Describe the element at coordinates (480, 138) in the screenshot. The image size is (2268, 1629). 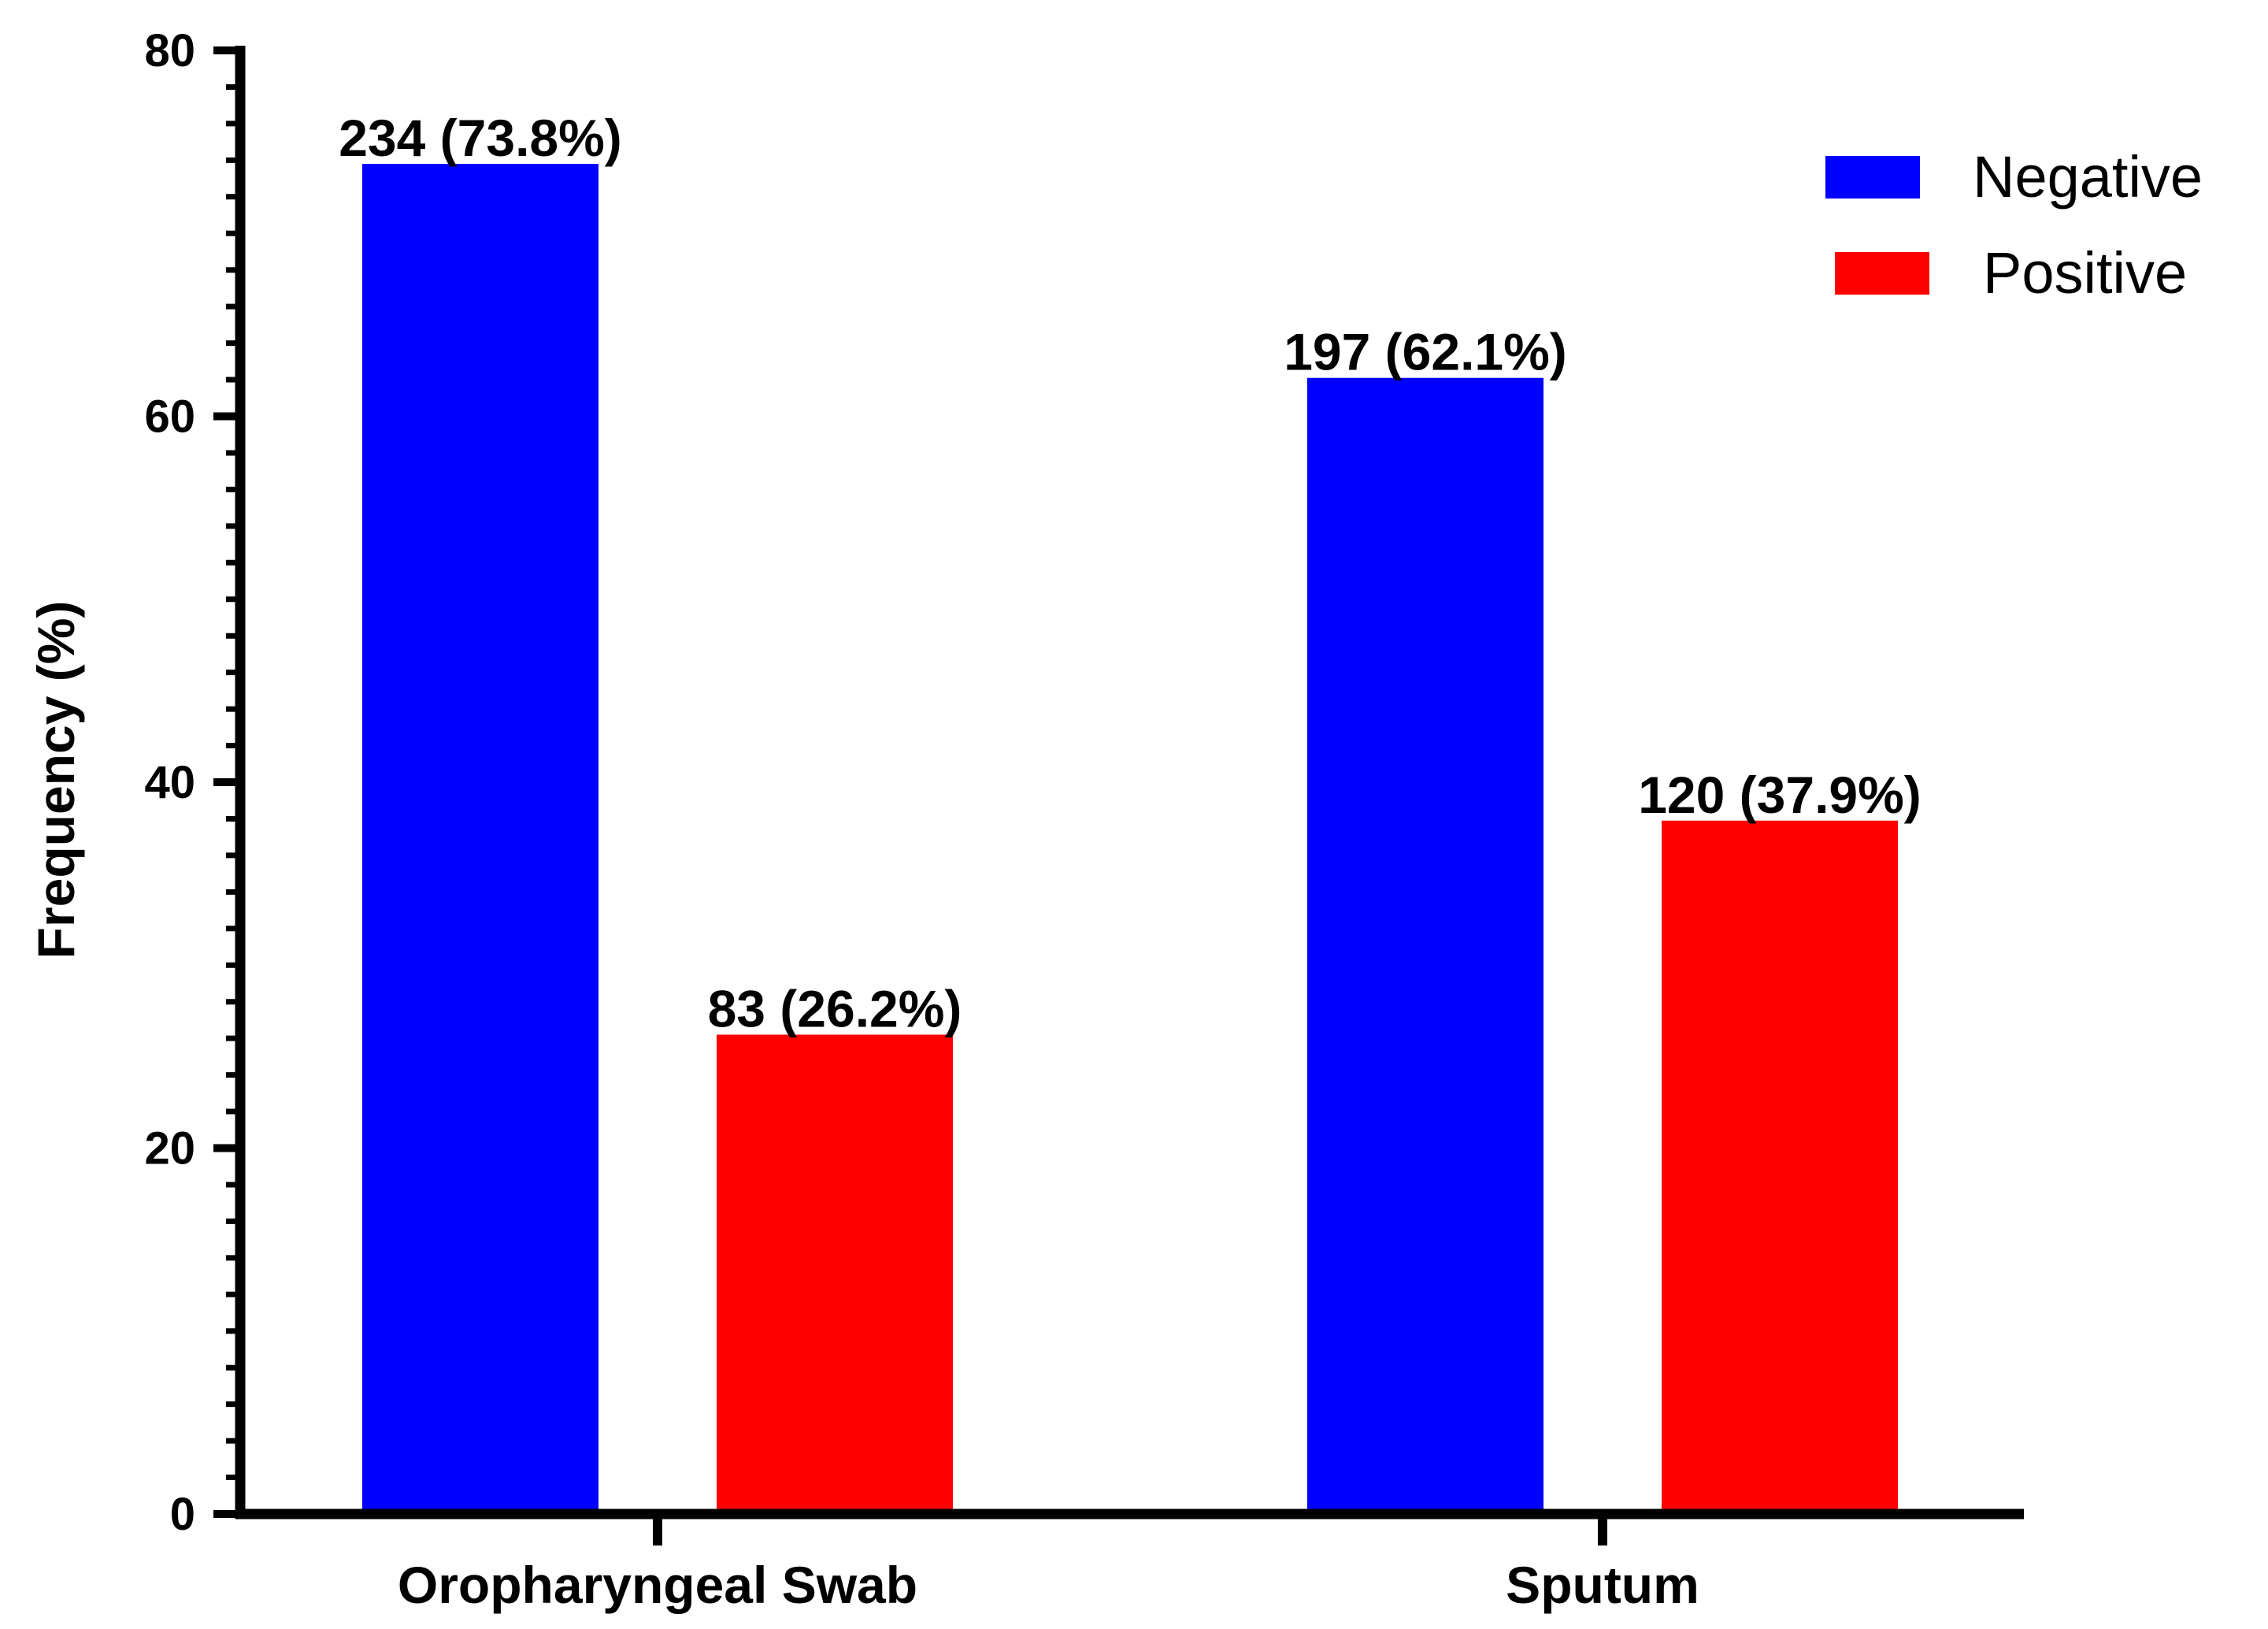
I see `data-label: 234 (73.8%)` at that location.